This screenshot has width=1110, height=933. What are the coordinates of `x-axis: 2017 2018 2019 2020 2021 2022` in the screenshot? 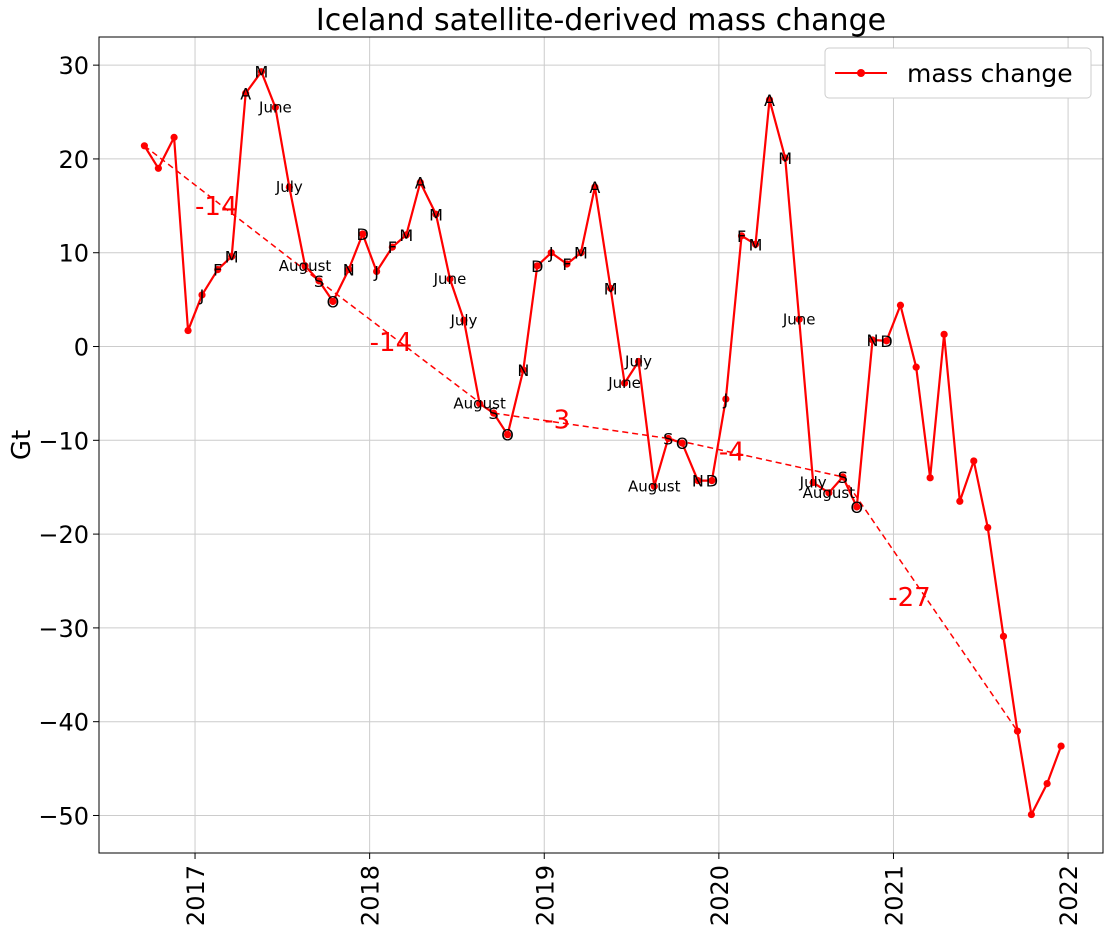 It's located at (632, 889).